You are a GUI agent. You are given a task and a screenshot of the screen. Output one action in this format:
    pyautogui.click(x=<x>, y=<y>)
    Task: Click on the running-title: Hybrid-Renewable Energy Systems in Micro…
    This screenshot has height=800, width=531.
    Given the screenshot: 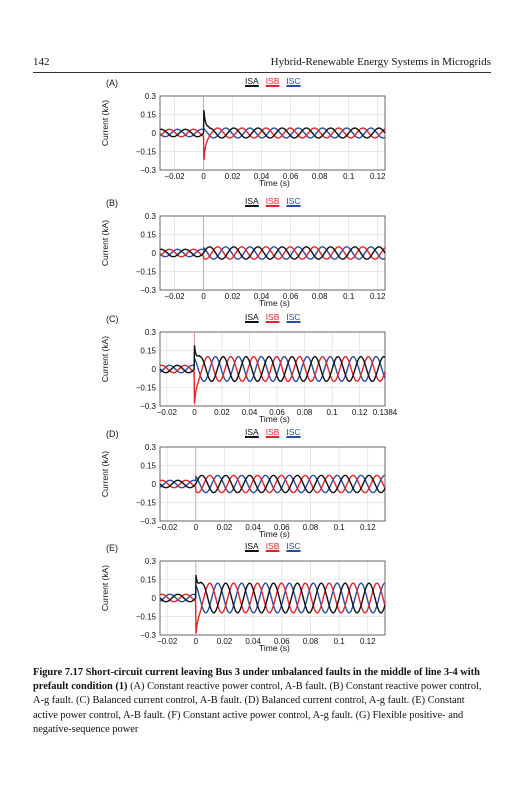 What is the action you would take?
    pyautogui.click(x=380, y=62)
    